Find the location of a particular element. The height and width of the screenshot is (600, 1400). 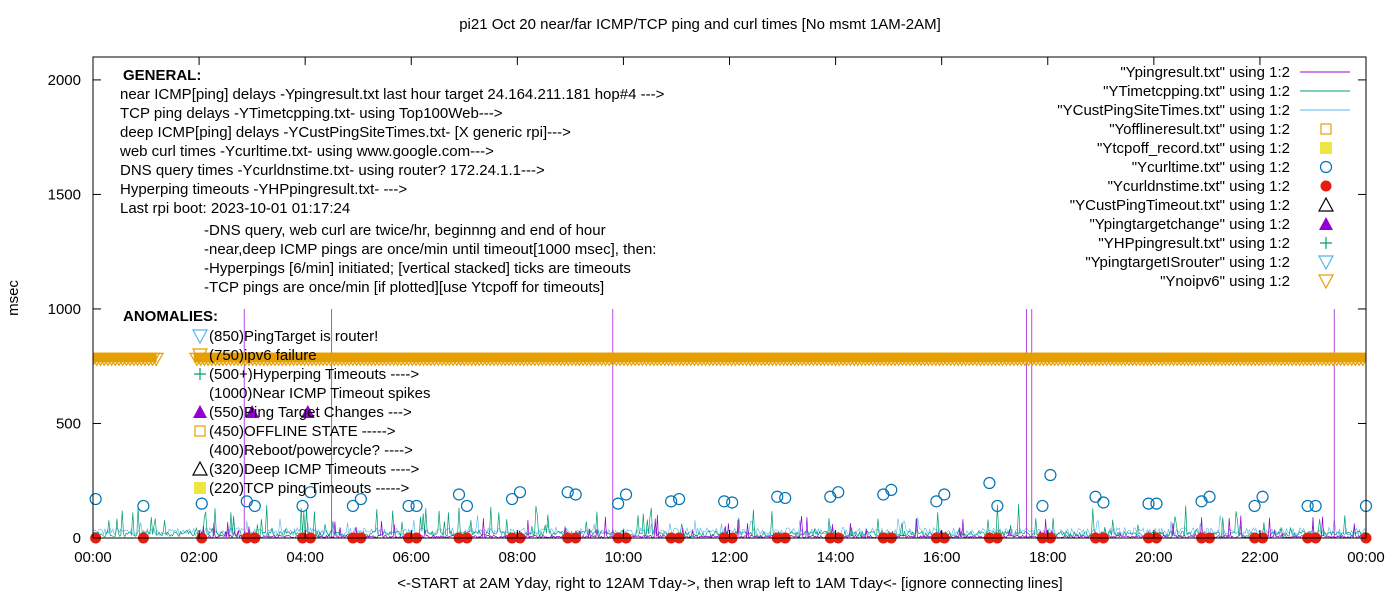

general-heading: GENERAL: is located at coordinates (162, 75).